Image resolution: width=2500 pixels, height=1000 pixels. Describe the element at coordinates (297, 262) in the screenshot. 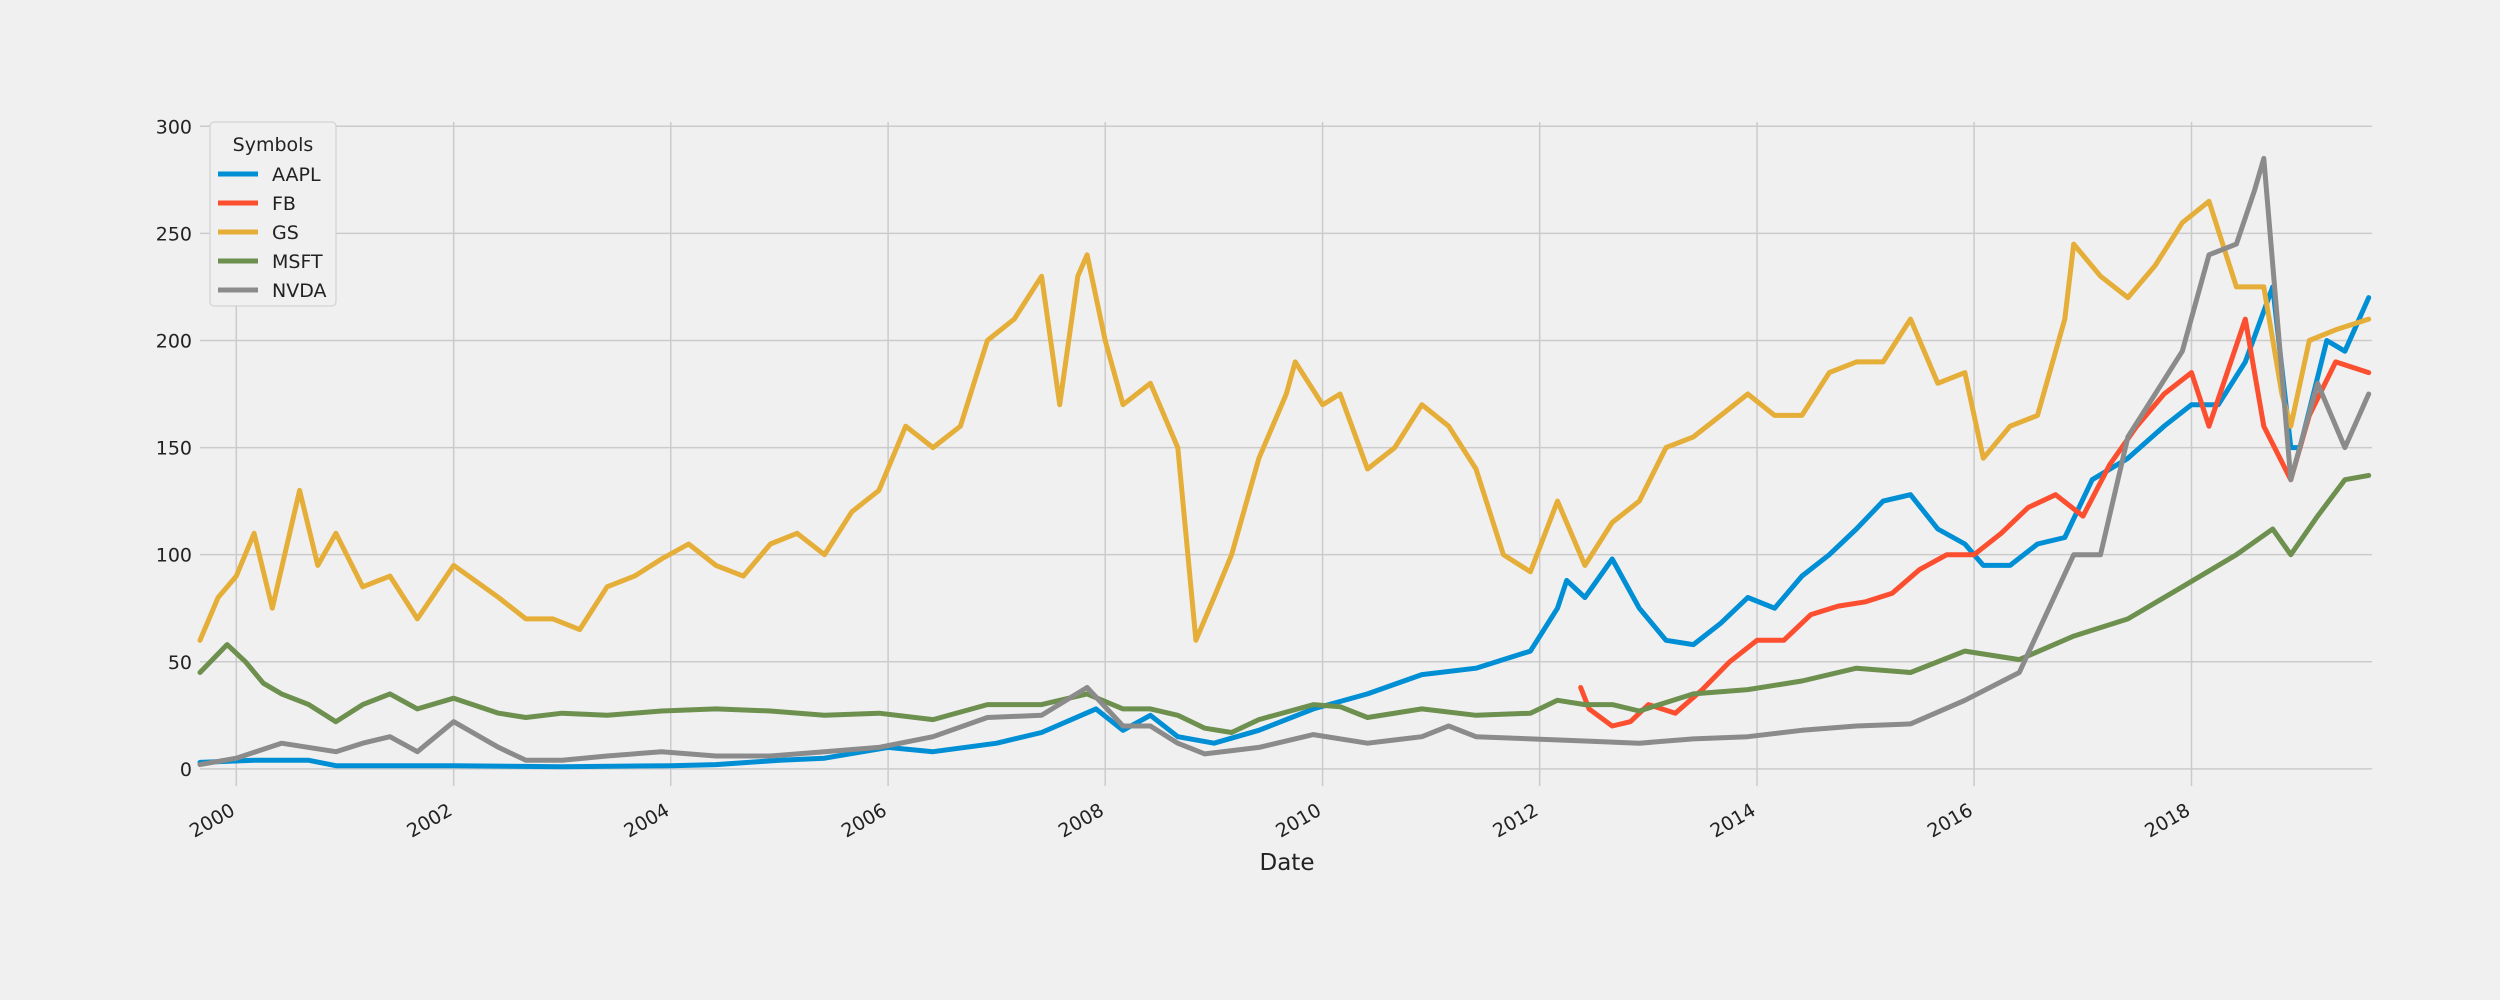

I see `legend-label-msft: MSFT` at that location.